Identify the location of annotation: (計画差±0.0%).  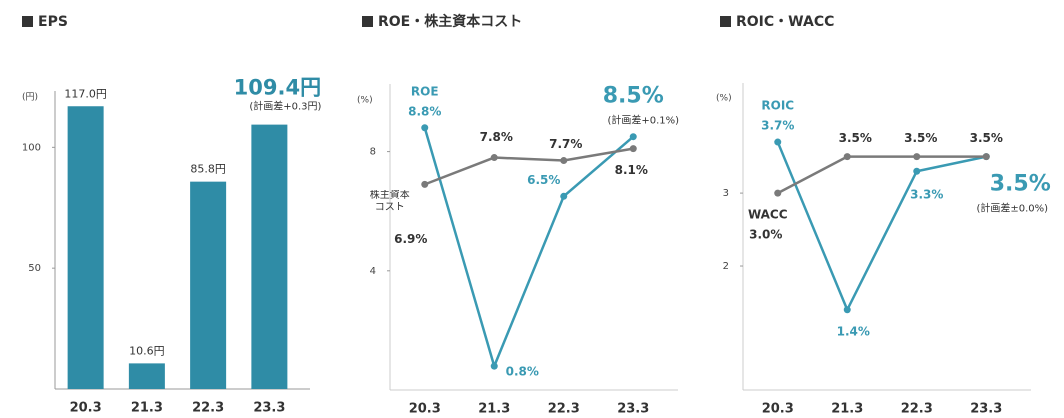
(1012, 208).